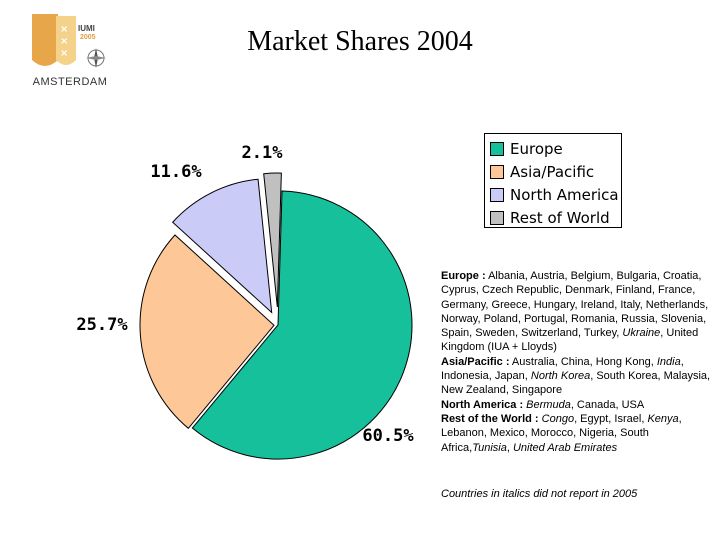 Image resolution: width=720 pixels, height=540 pixels. I want to click on pie-slice-asia-pacific, so click(207, 332).